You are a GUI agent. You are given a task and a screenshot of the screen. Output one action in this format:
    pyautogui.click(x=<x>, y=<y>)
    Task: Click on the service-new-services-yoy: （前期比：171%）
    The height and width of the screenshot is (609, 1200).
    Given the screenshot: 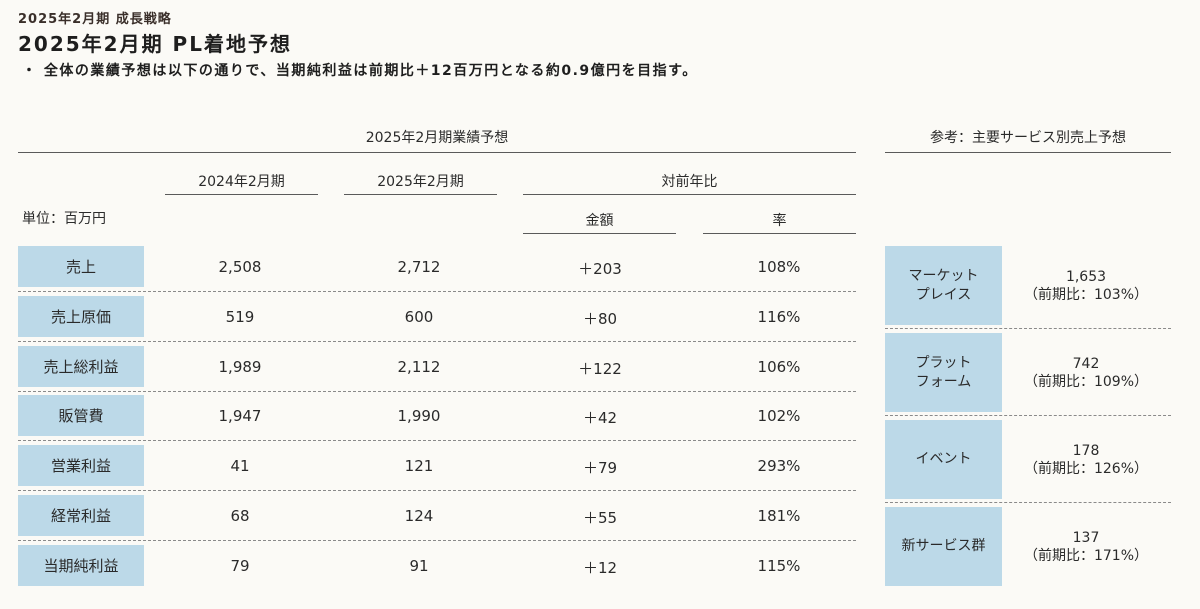 What is the action you would take?
    pyautogui.click(x=1086, y=556)
    